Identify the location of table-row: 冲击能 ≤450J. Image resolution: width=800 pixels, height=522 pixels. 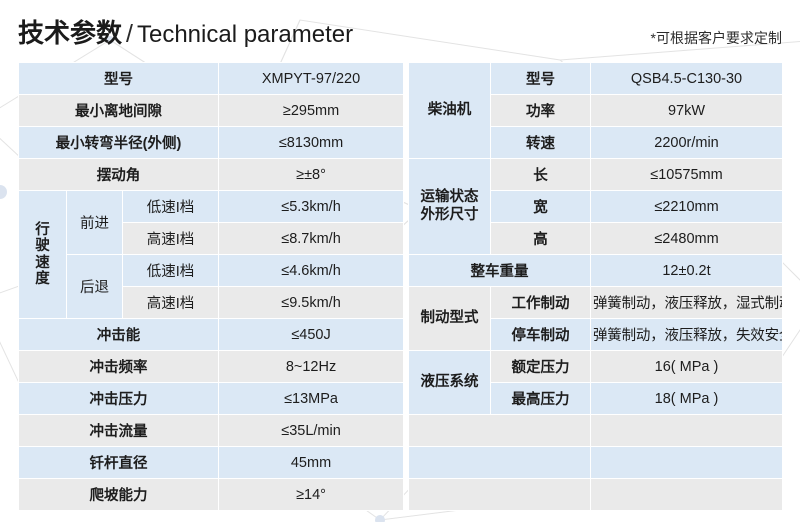
(211, 334).